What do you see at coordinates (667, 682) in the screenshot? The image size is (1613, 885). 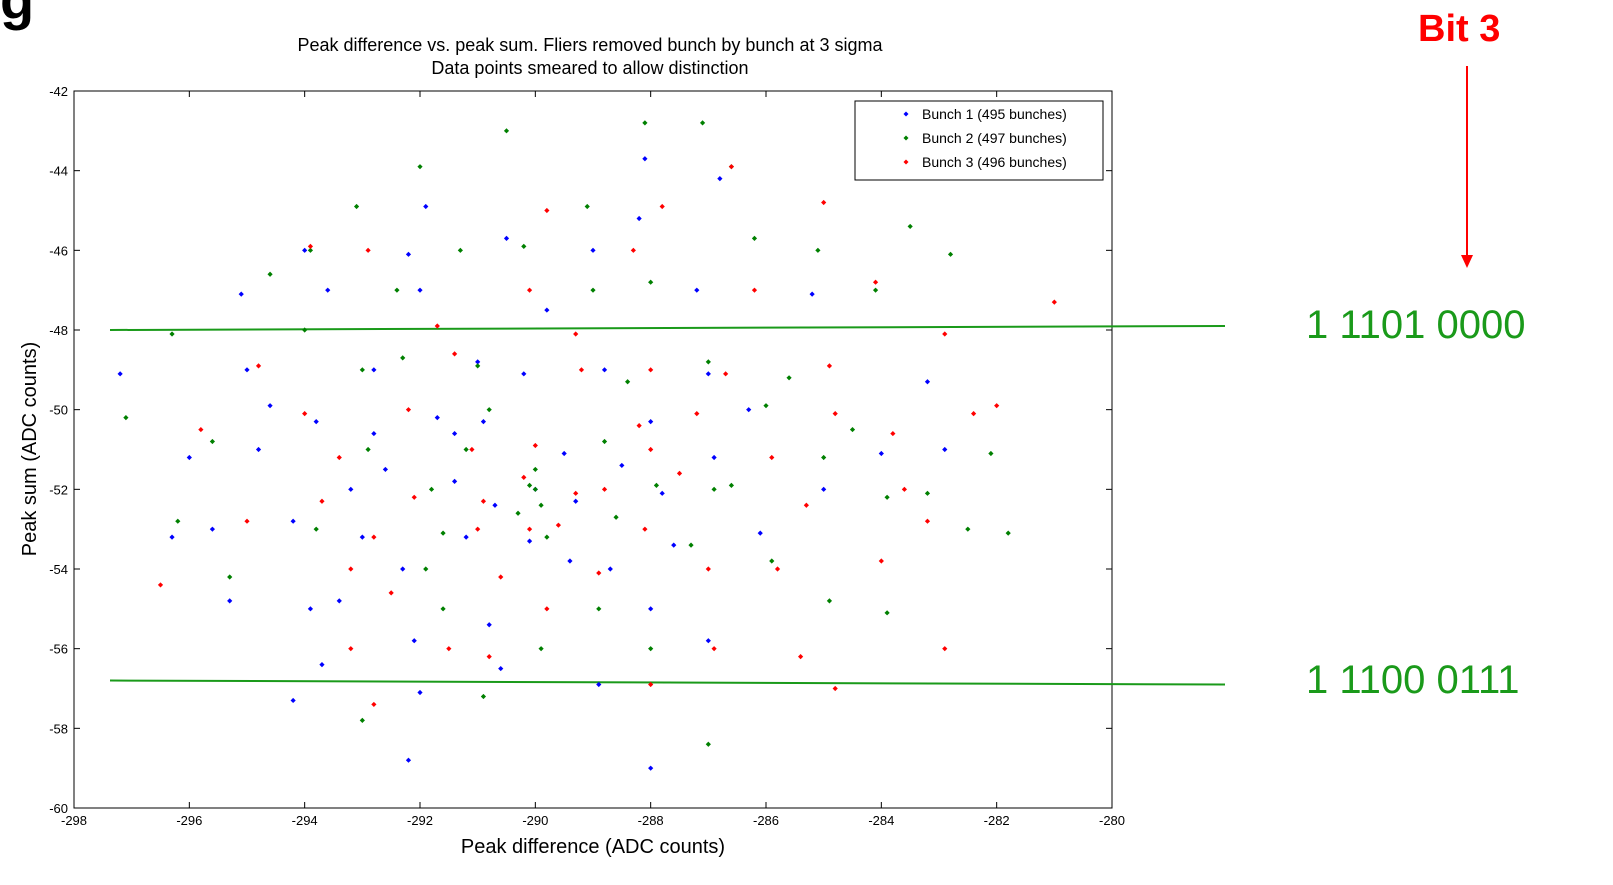 I see `bit-boundary-line` at bounding box center [667, 682].